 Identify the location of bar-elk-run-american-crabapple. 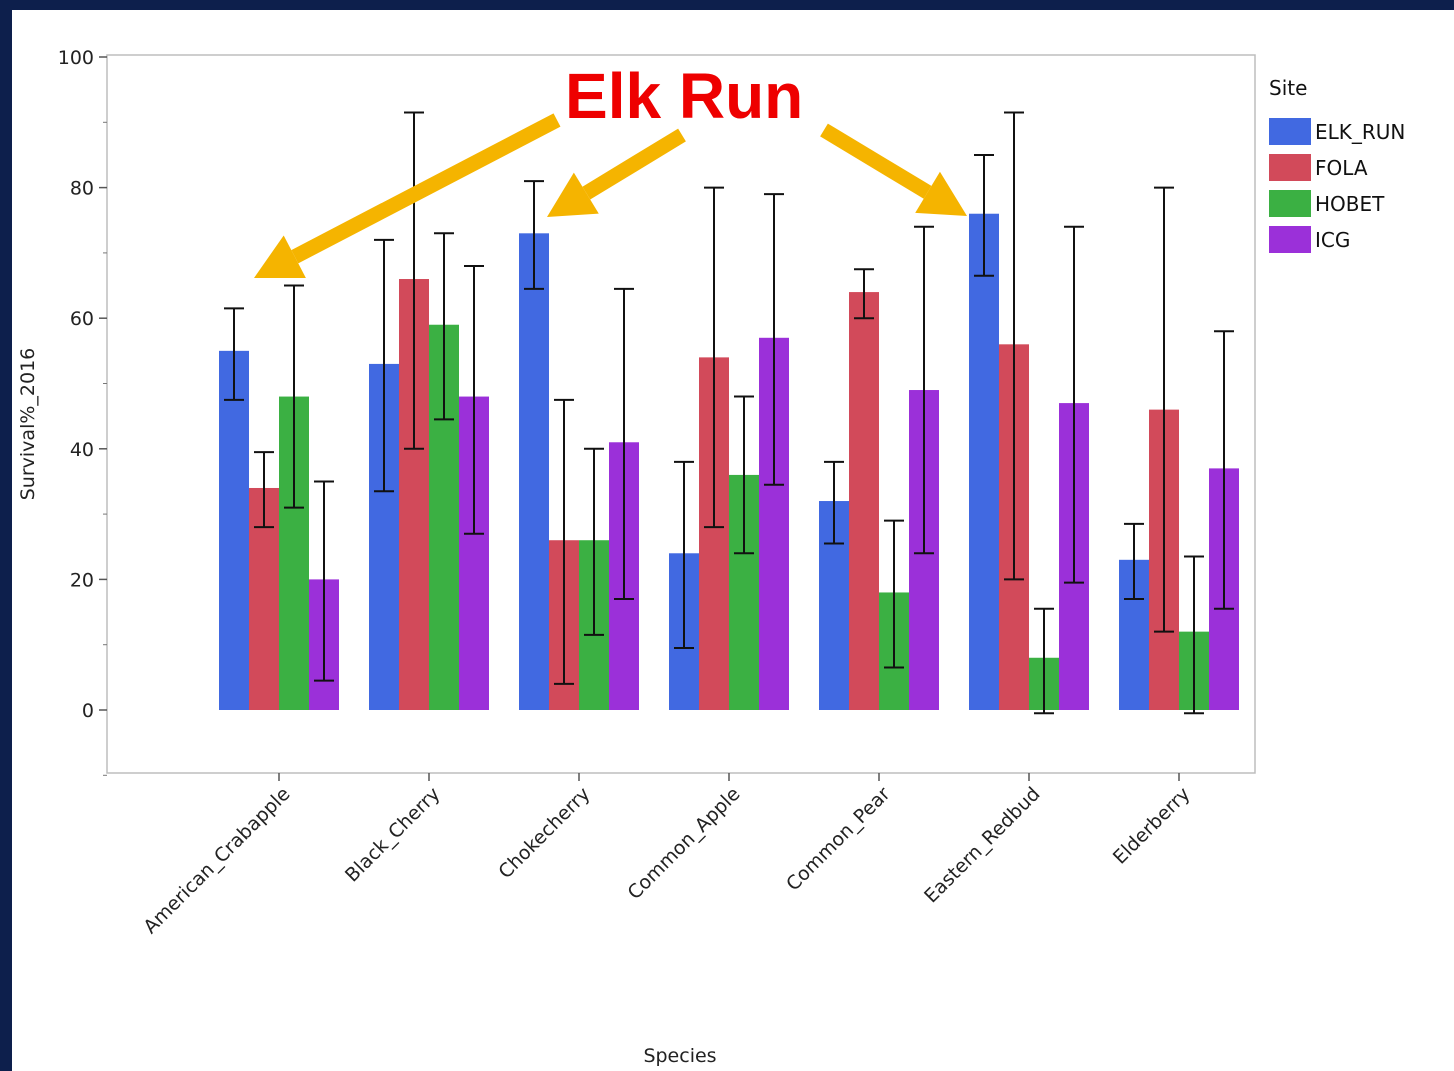
(234, 530).